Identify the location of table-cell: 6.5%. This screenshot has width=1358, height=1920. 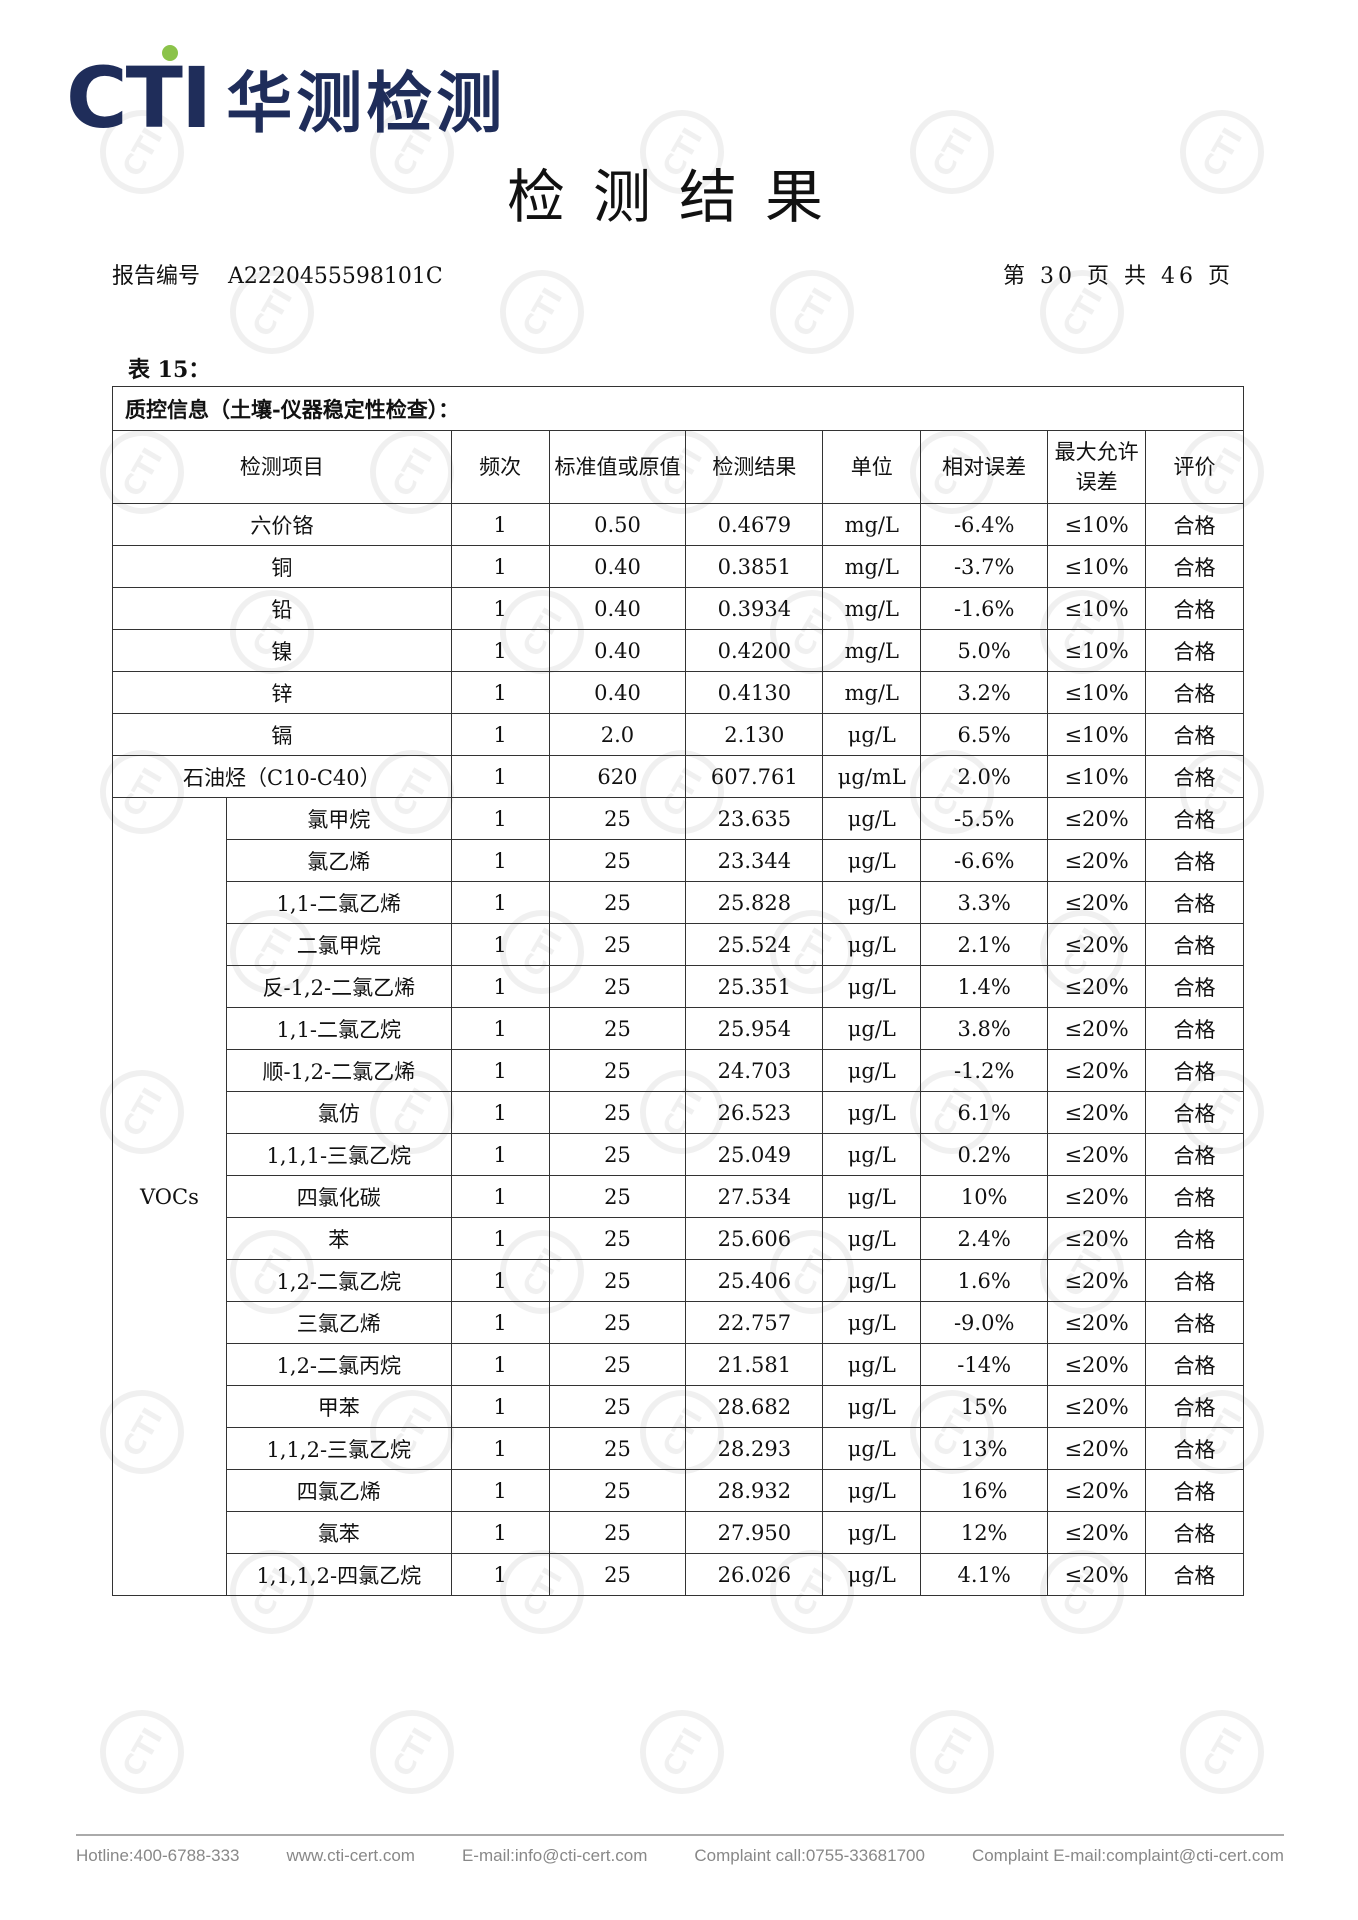
(984, 734).